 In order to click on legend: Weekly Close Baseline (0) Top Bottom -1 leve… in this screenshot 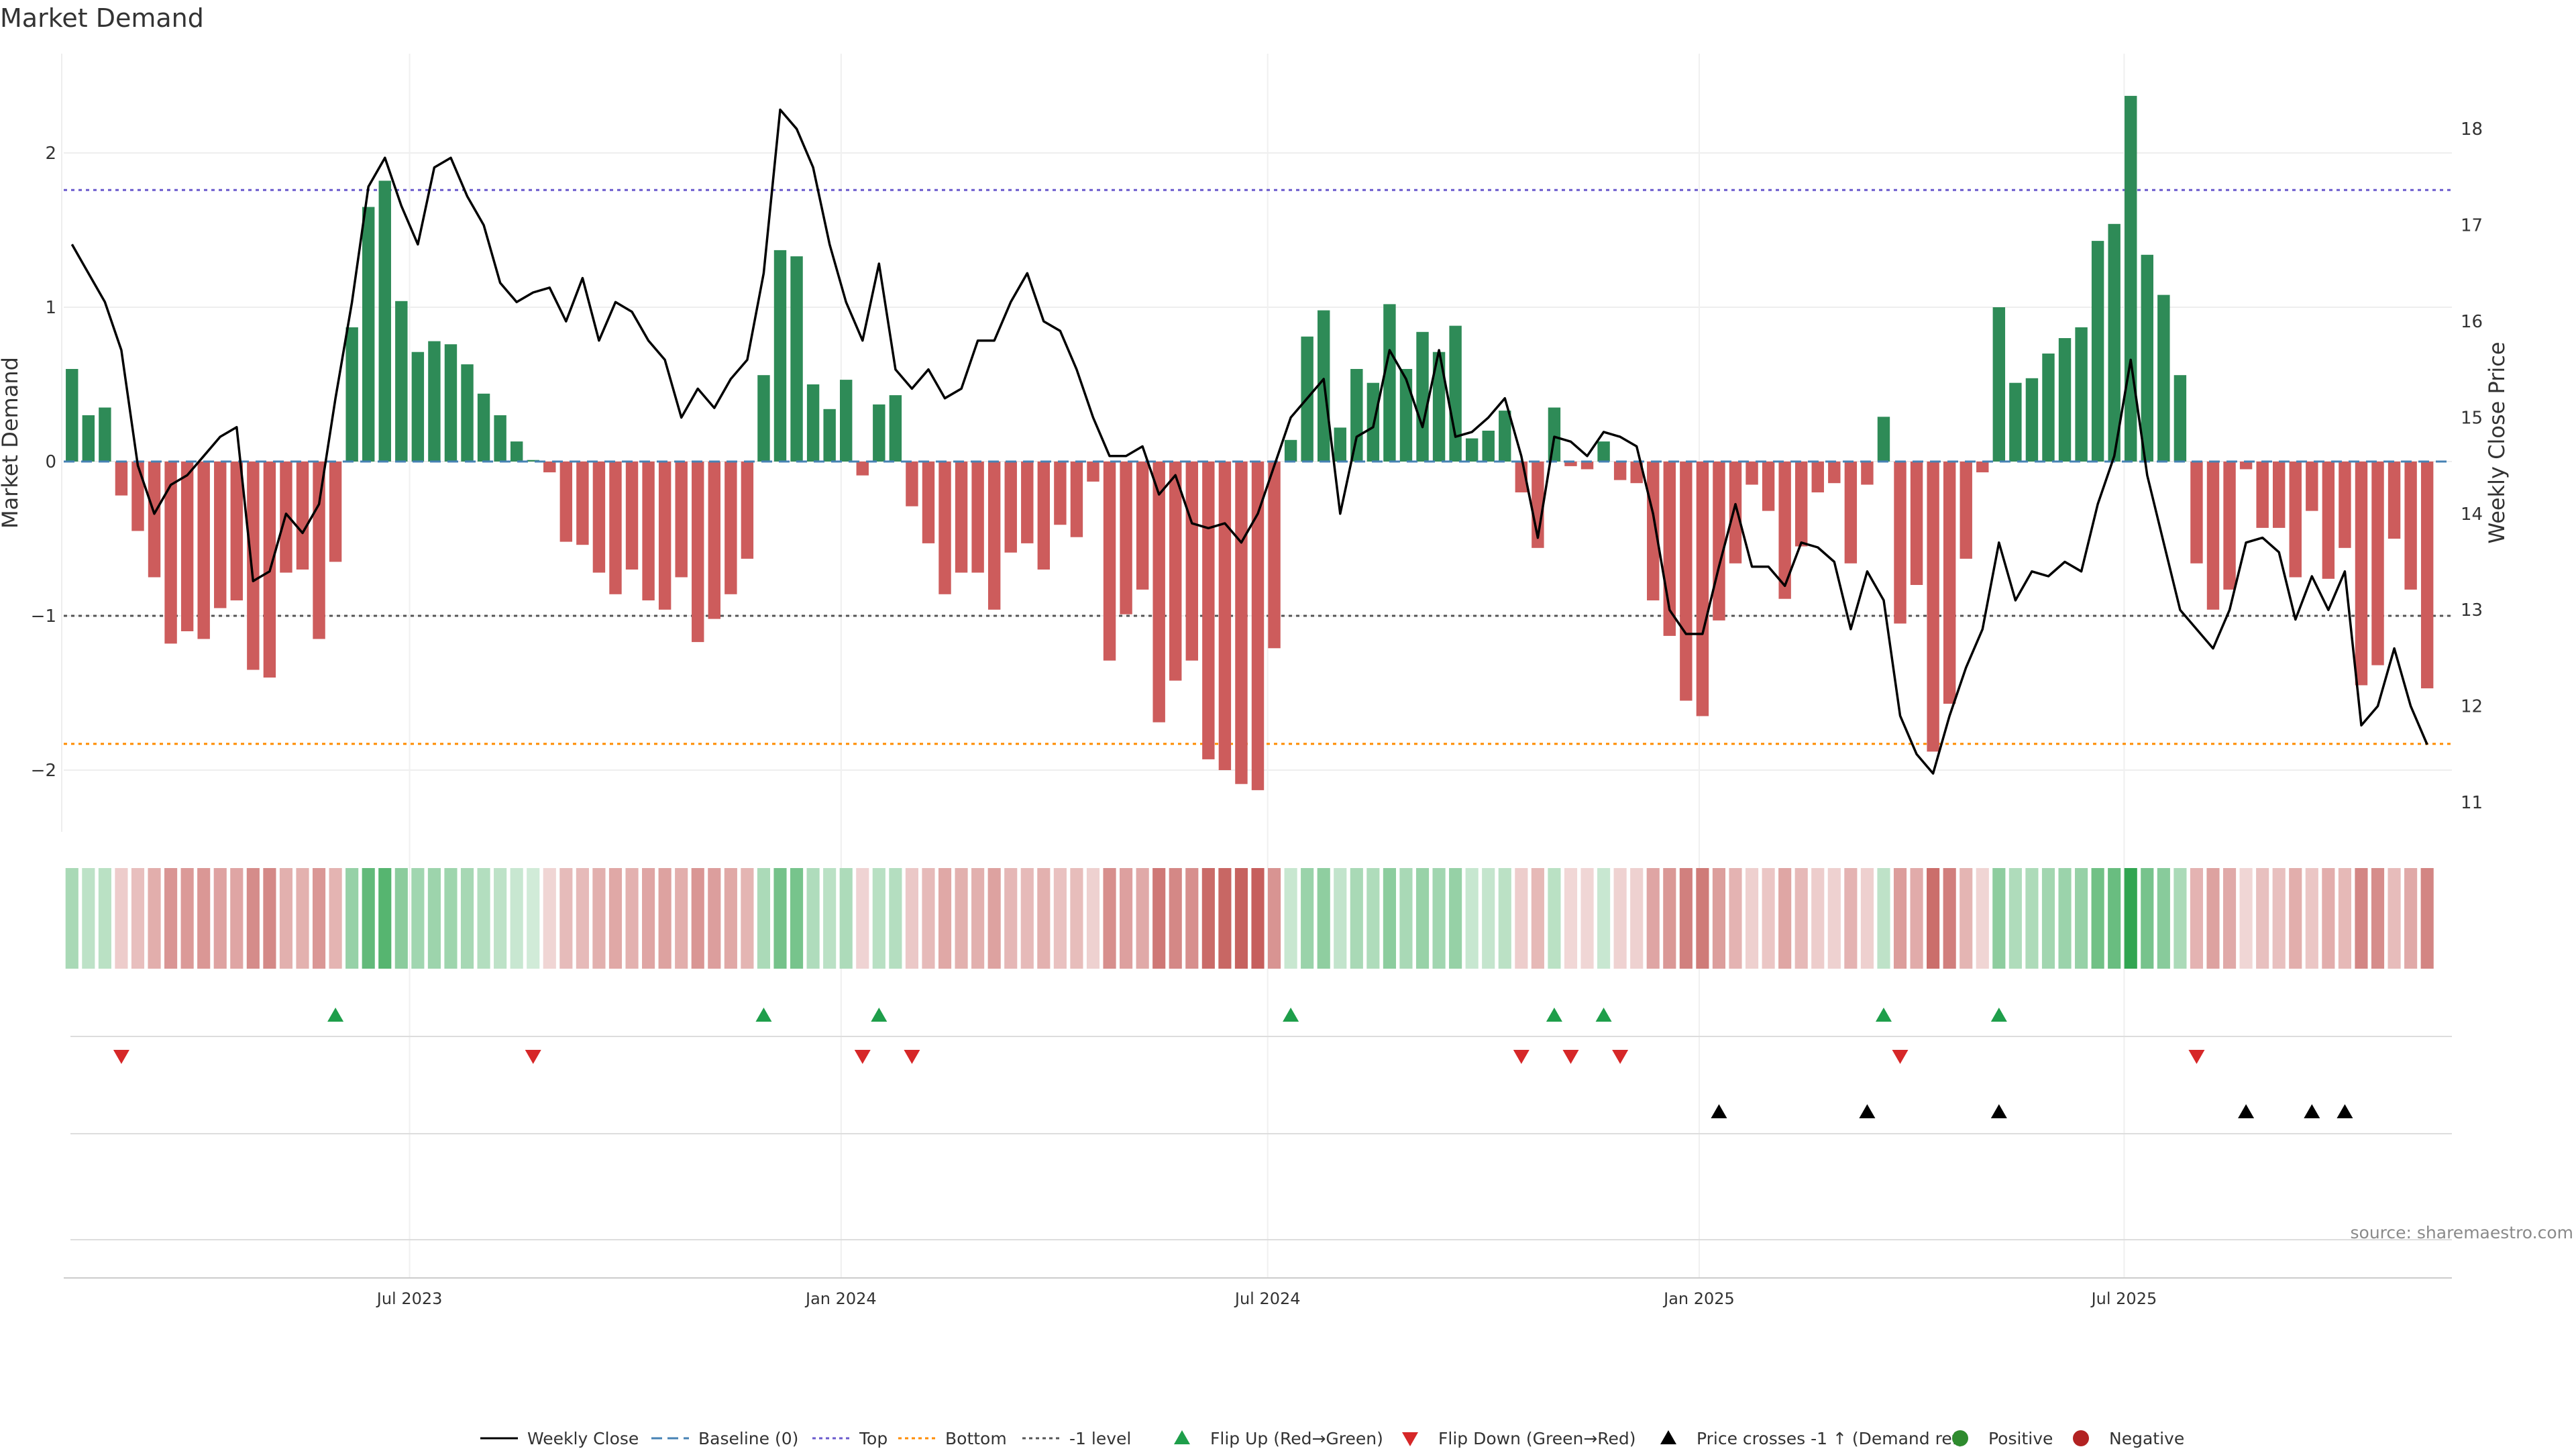, I will do `click(1332, 1438)`.